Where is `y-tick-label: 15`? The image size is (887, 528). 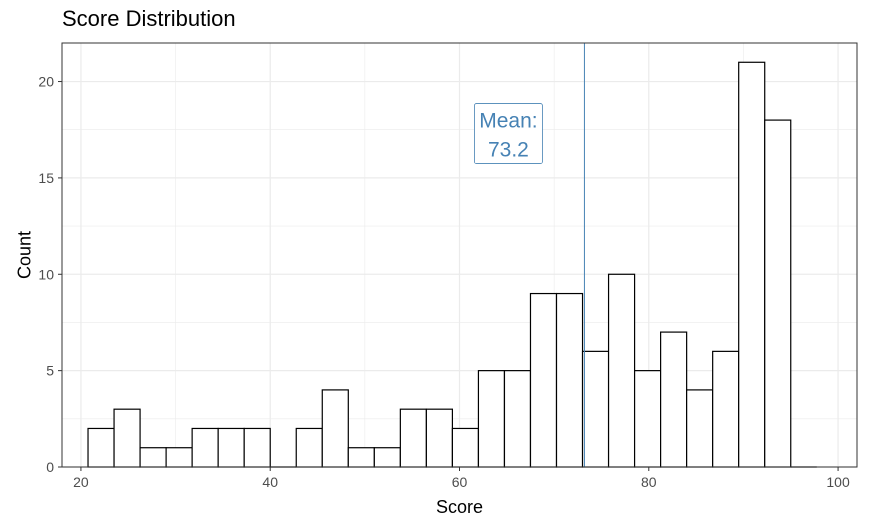
y-tick-label: 15 is located at coordinates (46, 178).